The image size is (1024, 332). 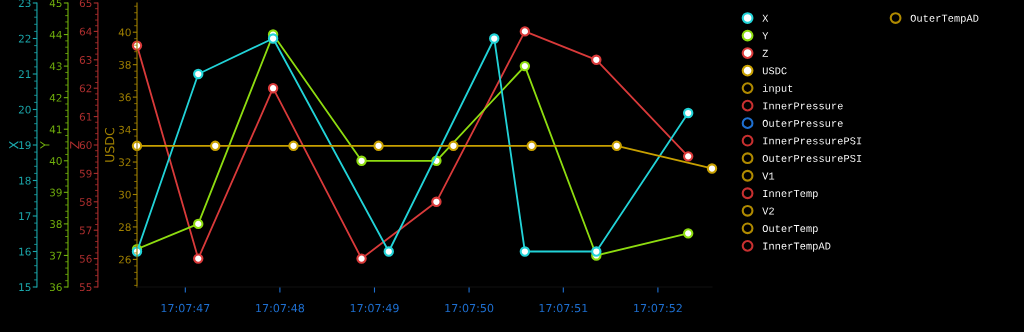 What do you see at coordinates (124, 259) in the screenshot?
I see `y-tick-label: 26` at bounding box center [124, 259].